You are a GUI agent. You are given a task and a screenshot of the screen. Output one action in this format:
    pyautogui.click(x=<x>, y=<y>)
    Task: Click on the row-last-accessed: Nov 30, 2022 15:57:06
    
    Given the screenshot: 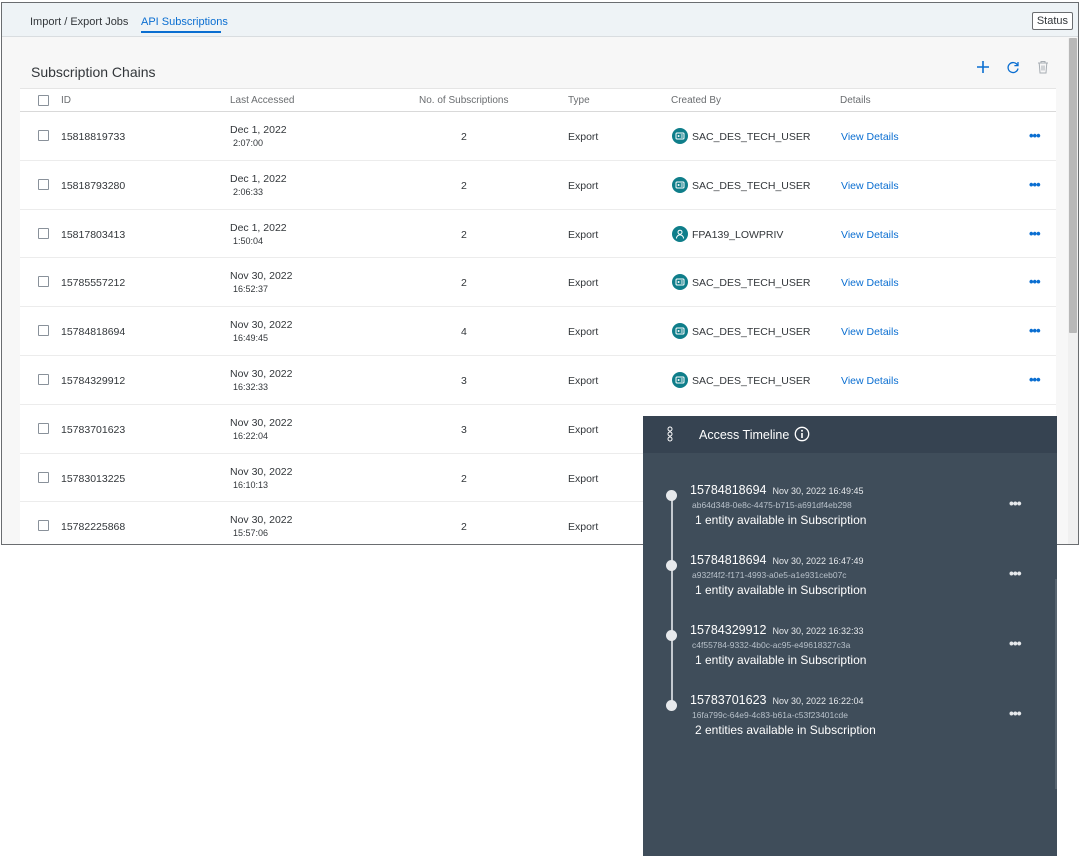 What is the action you would take?
    pyautogui.click(x=261, y=526)
    